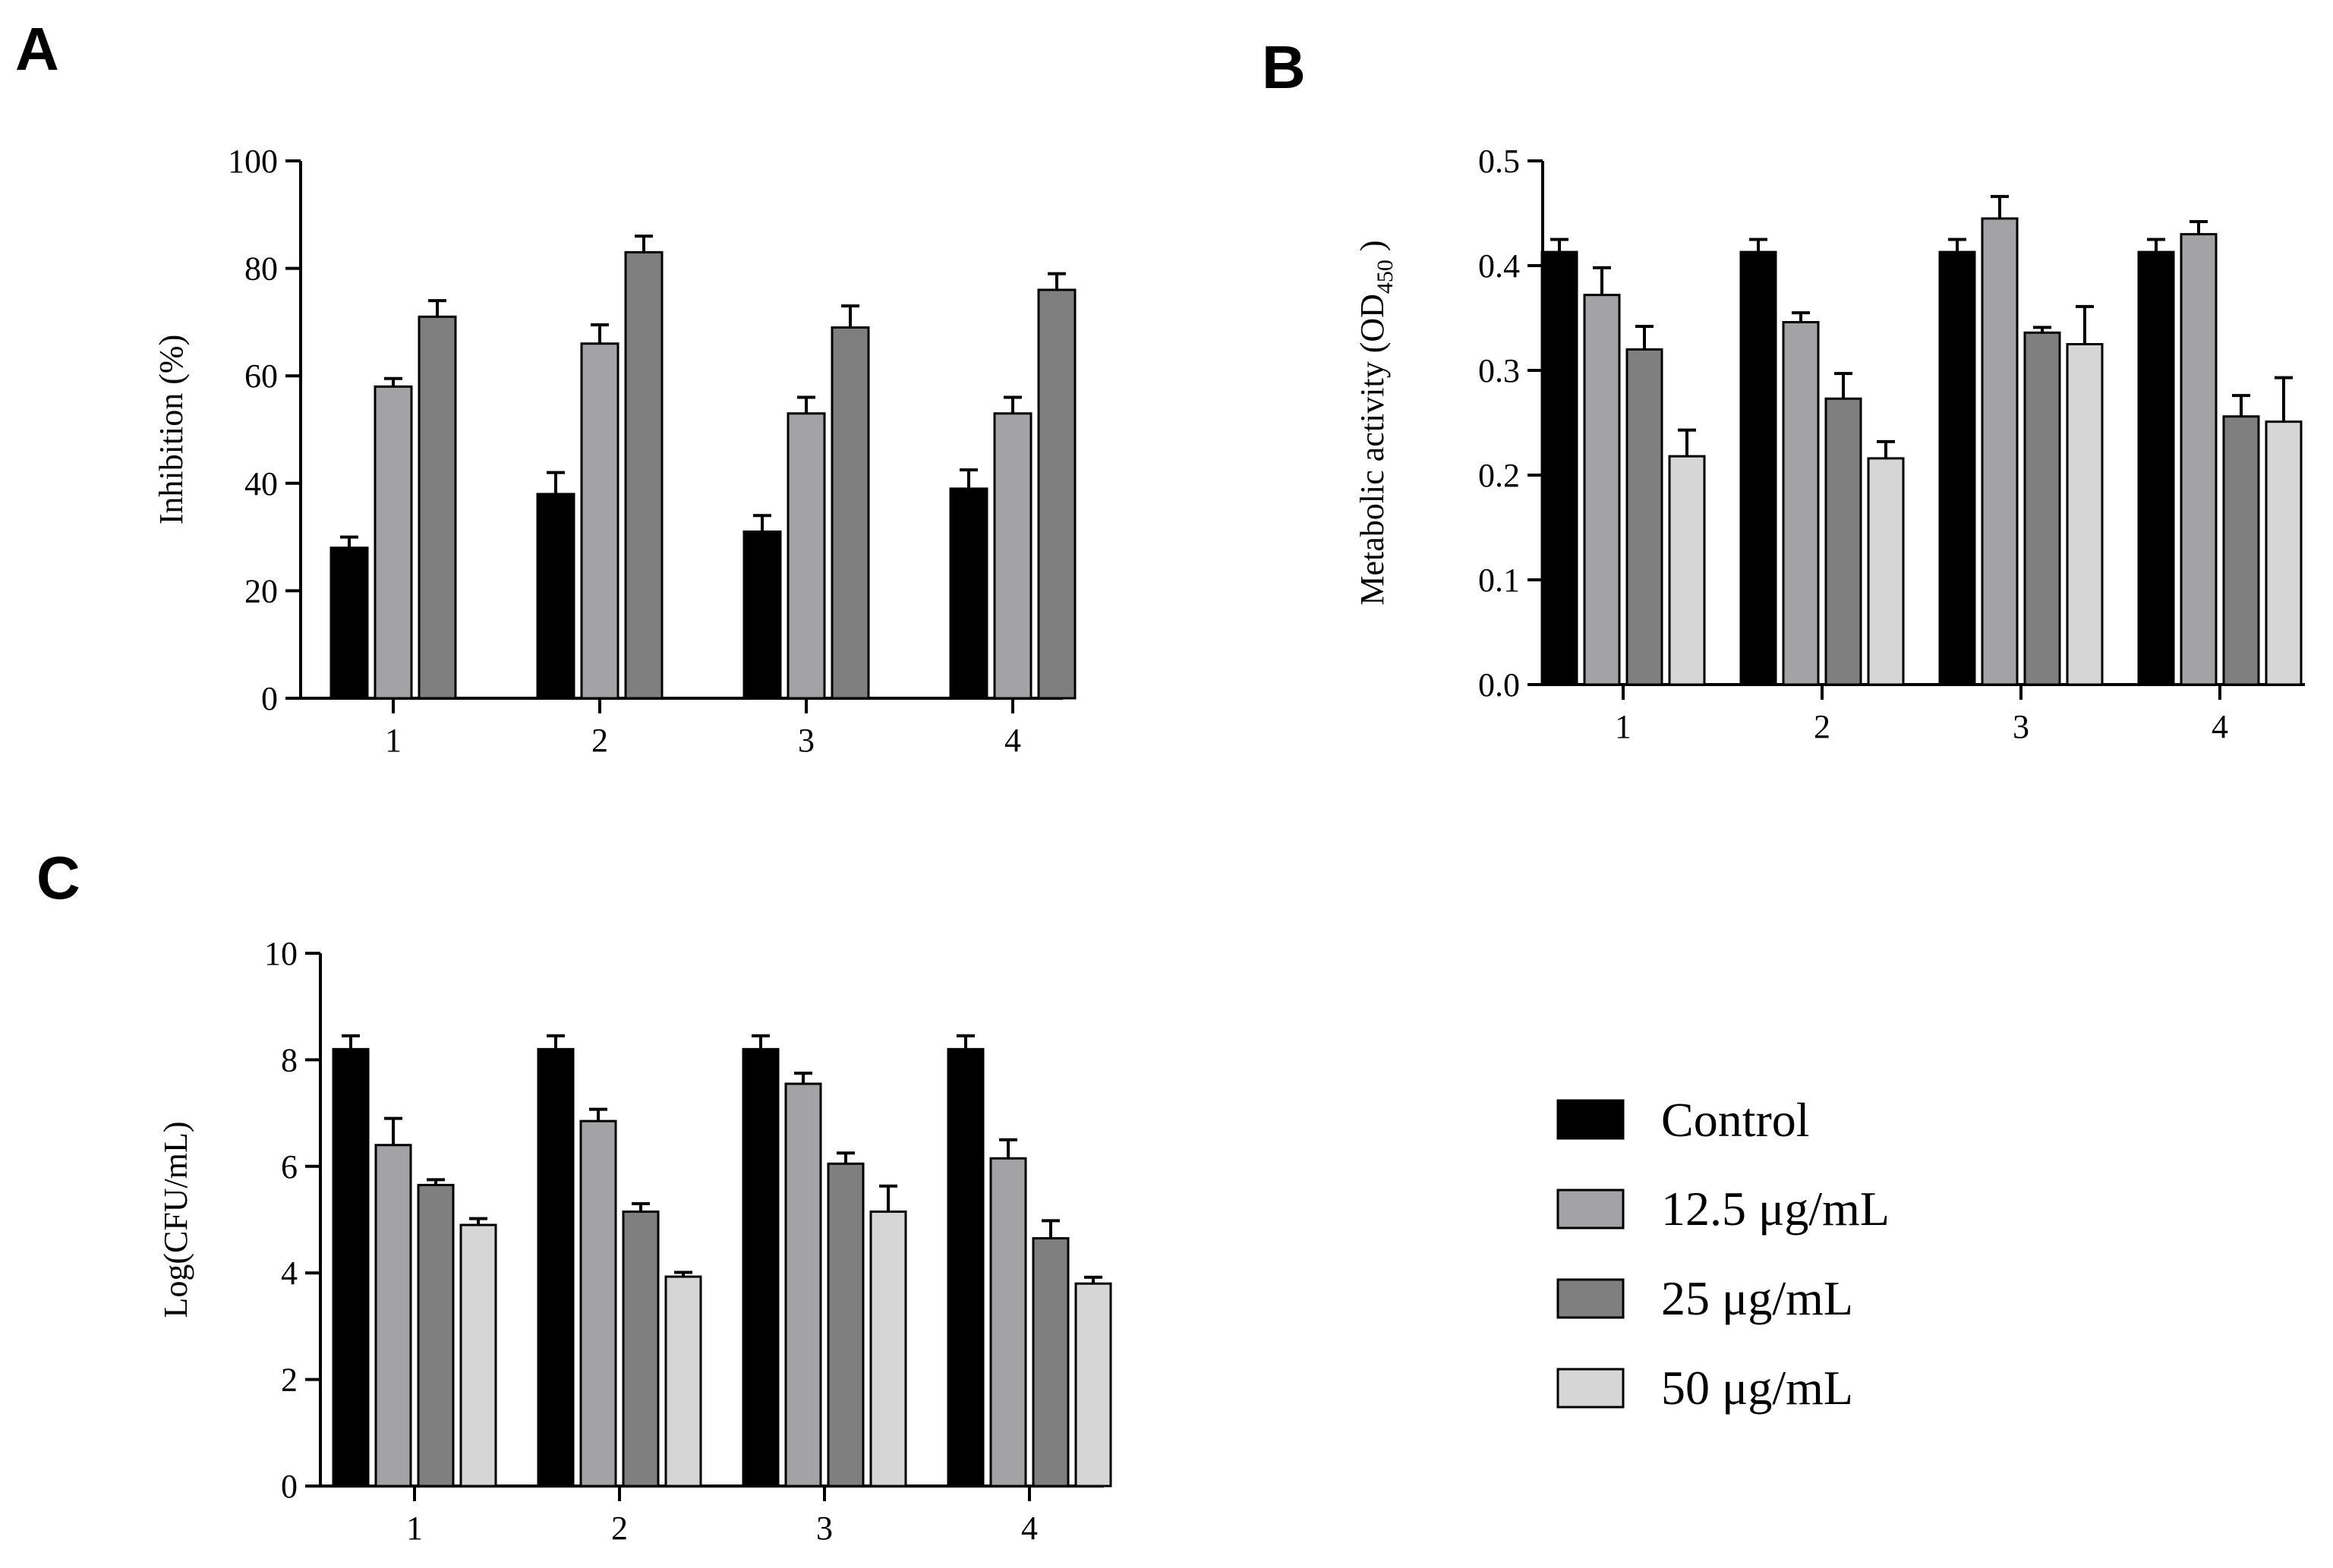 The height and width of the screenshot is (1568, 2333). What do you see at coordinates (261, 376) in the screenshot?
I see `y-tick-label: 60` at bounding box center [261, 376].